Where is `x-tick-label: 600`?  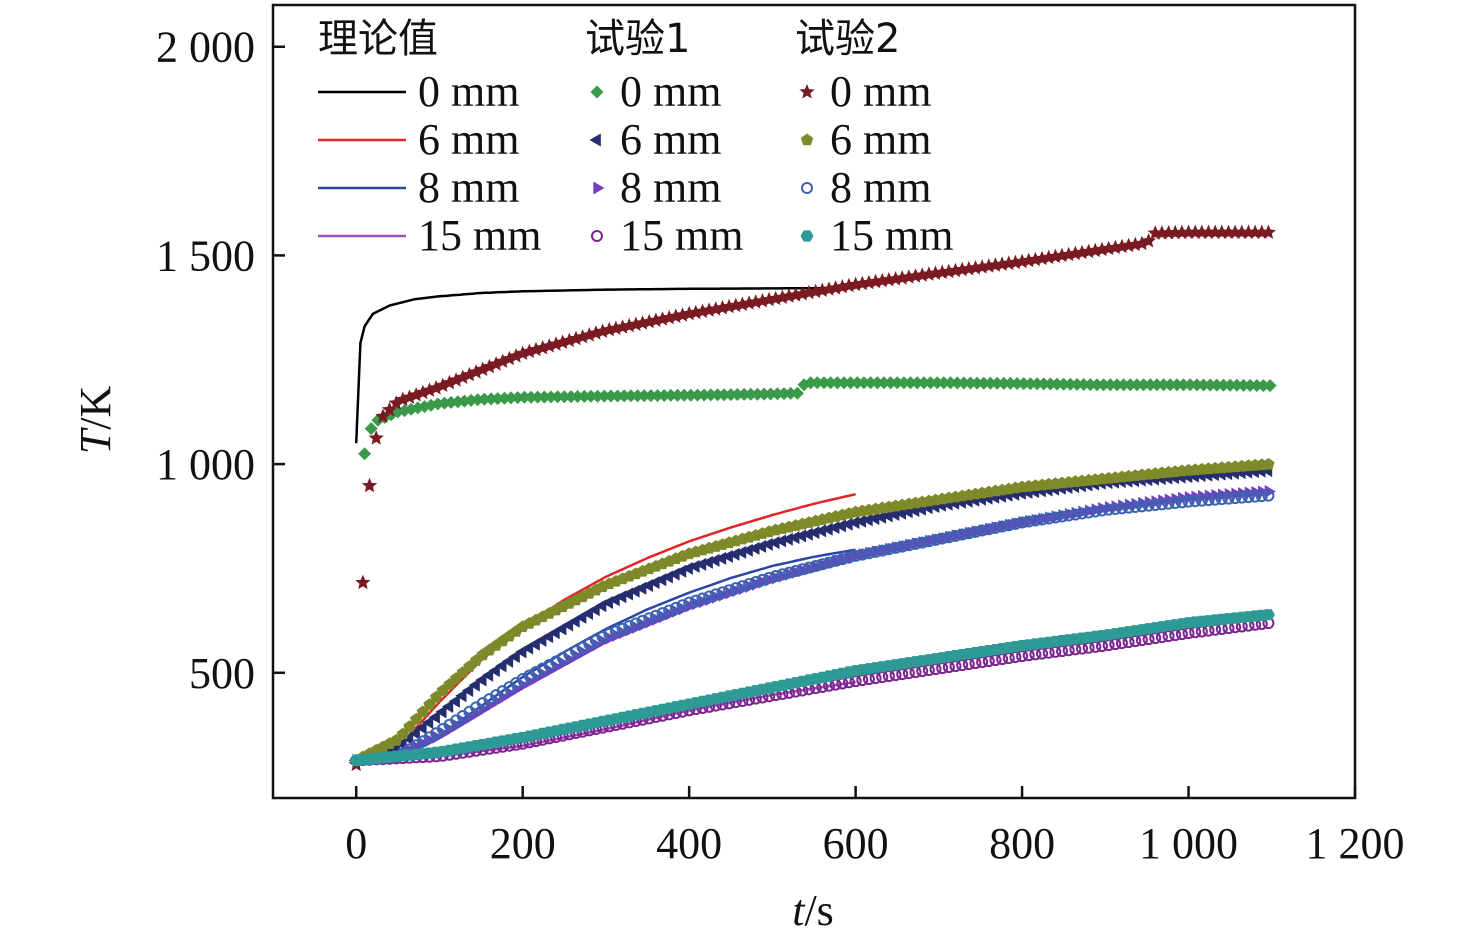
x-tick-label: 600 is located at coordinates (856, 843).